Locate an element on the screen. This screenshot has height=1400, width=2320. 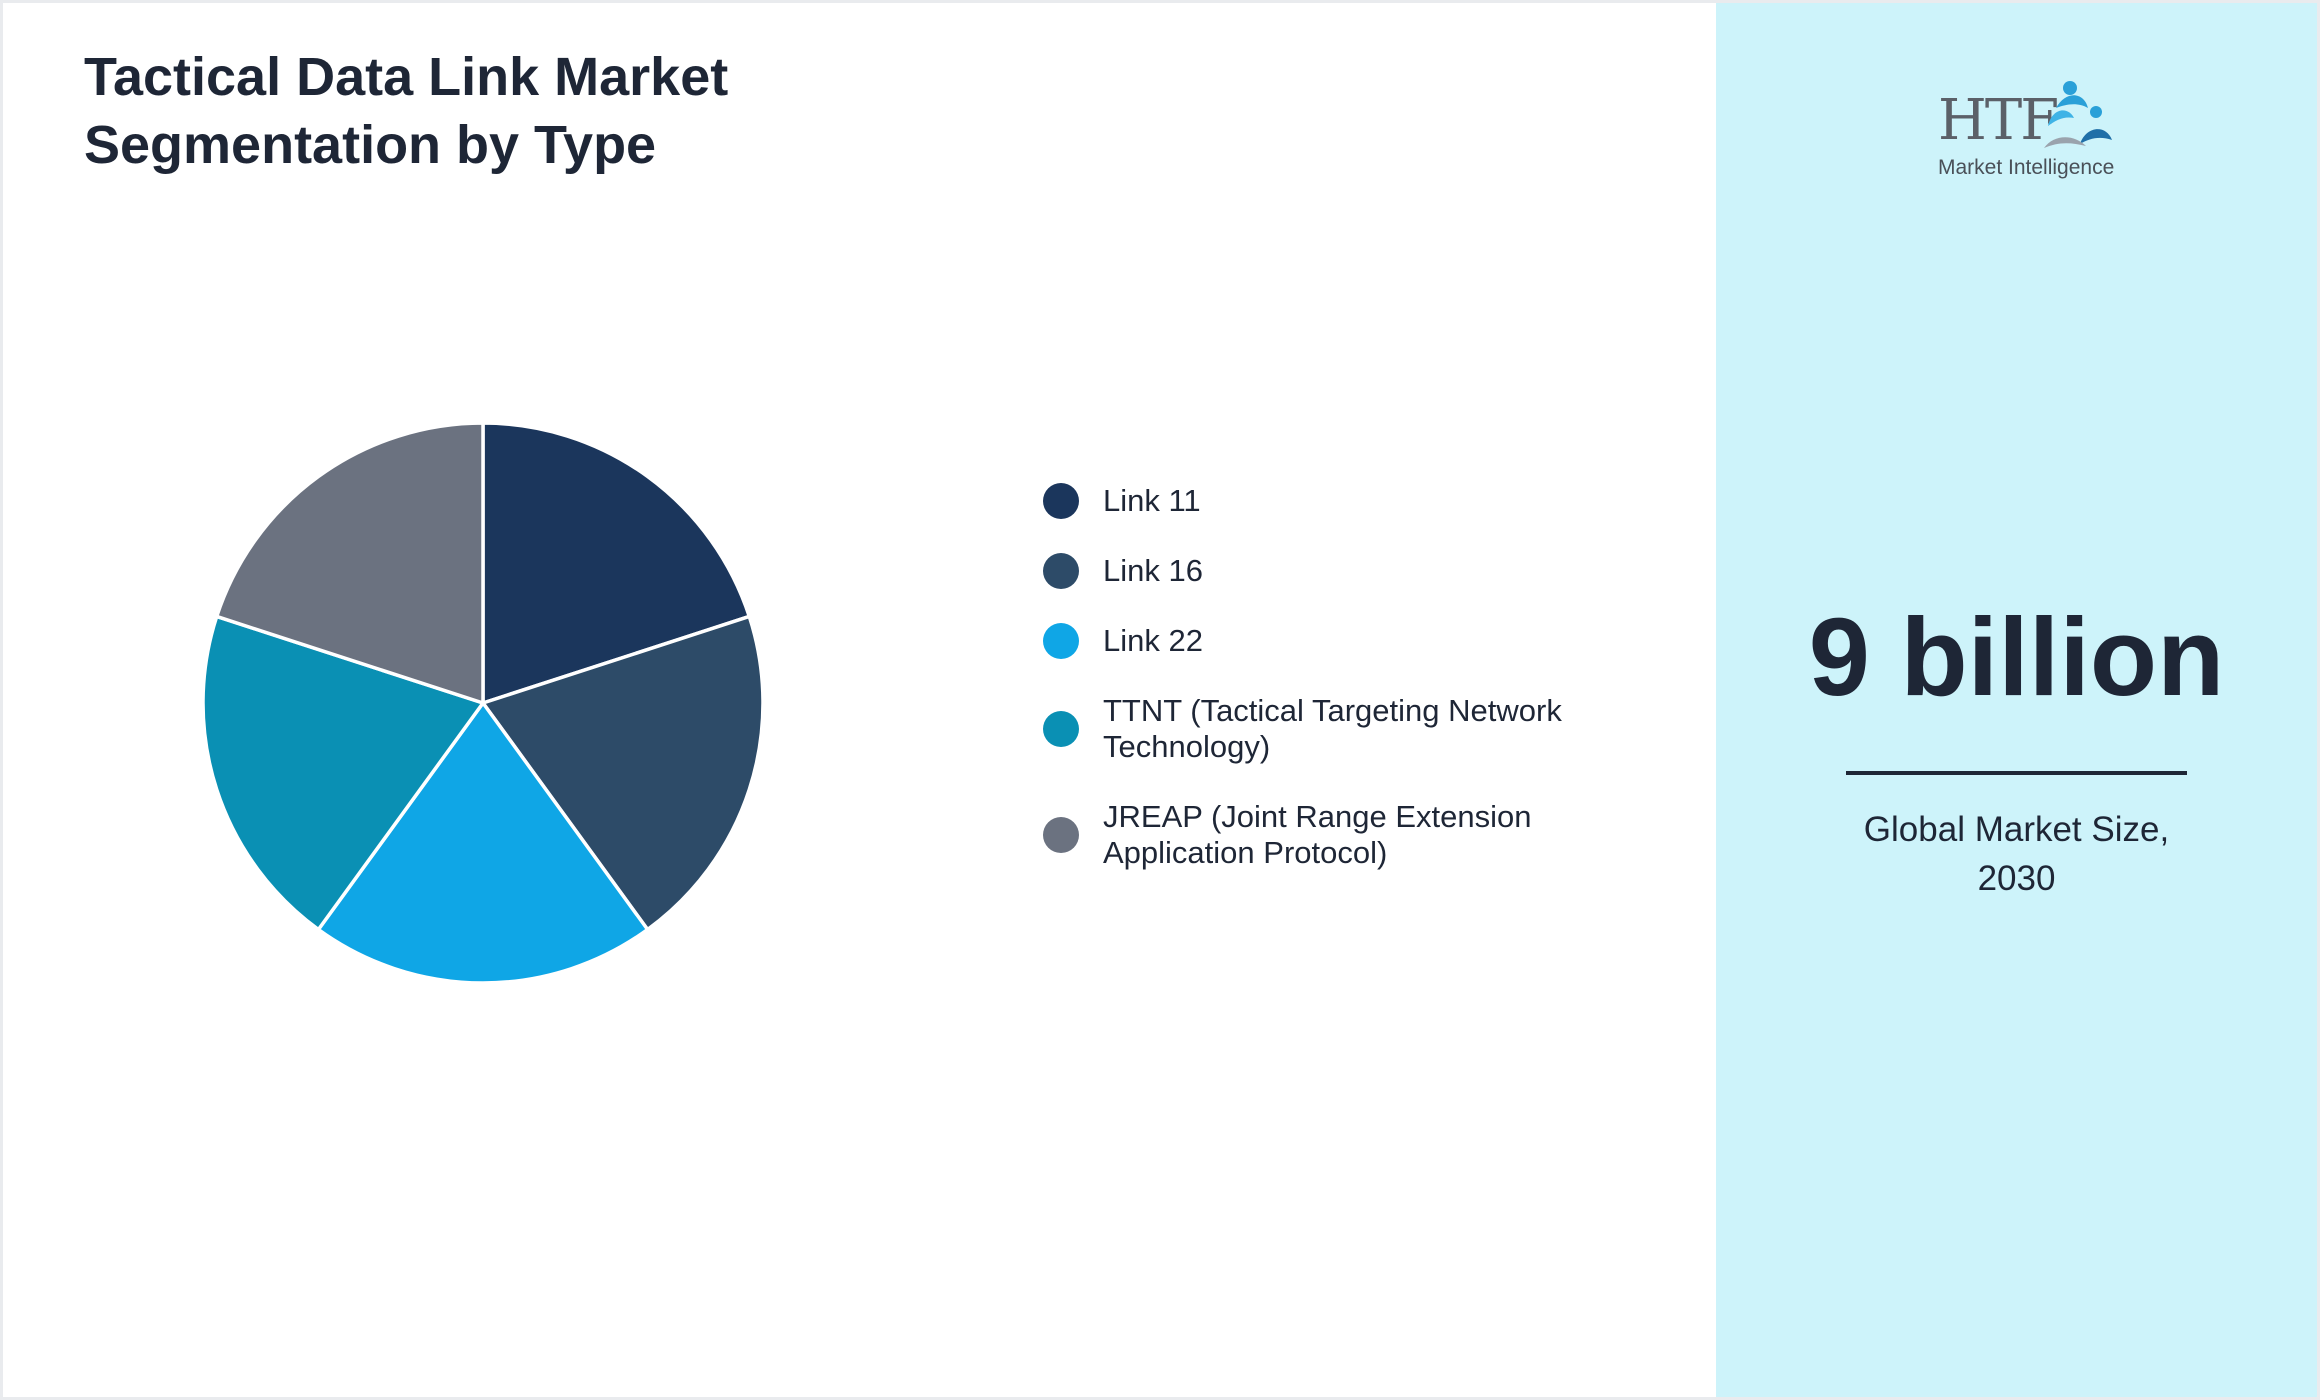
chart-title-line-2: Segmentation by Type is located at coordinates (370, 145).